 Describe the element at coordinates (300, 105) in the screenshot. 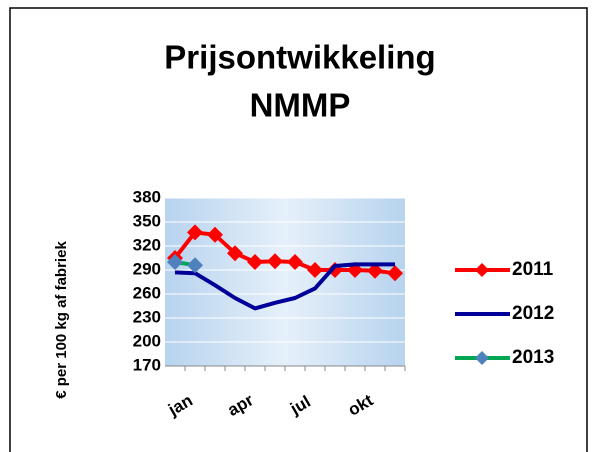

I see `chart-title: NMMP` at that location.